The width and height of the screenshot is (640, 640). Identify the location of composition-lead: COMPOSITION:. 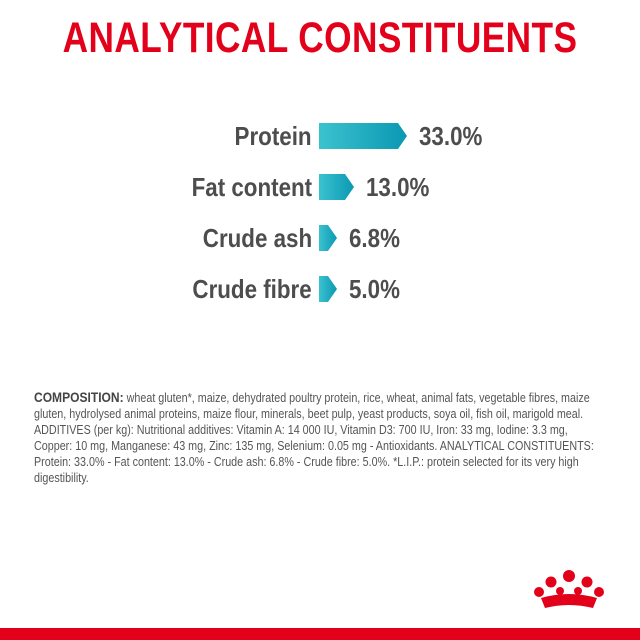
(79, 397).